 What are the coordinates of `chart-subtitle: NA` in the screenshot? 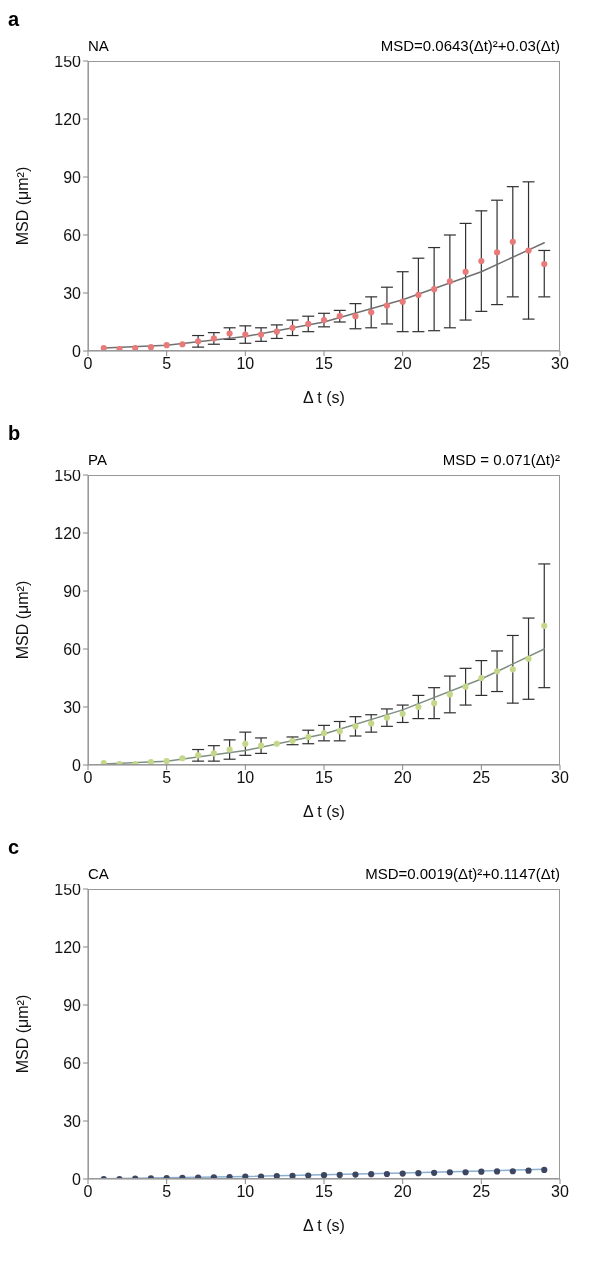 It's located at (98, 45).